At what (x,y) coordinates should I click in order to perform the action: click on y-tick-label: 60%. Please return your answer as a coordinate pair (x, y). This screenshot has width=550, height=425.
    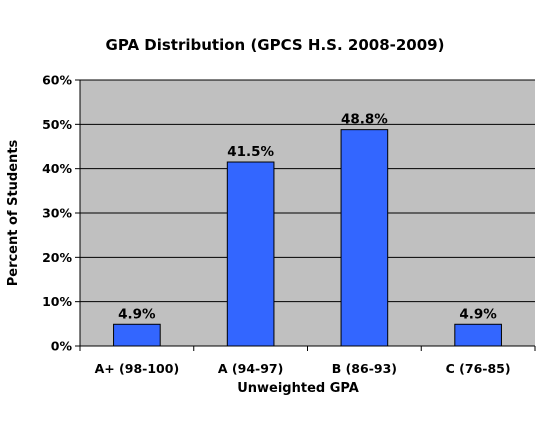
    Looking at the image, I should click on (57, 80).